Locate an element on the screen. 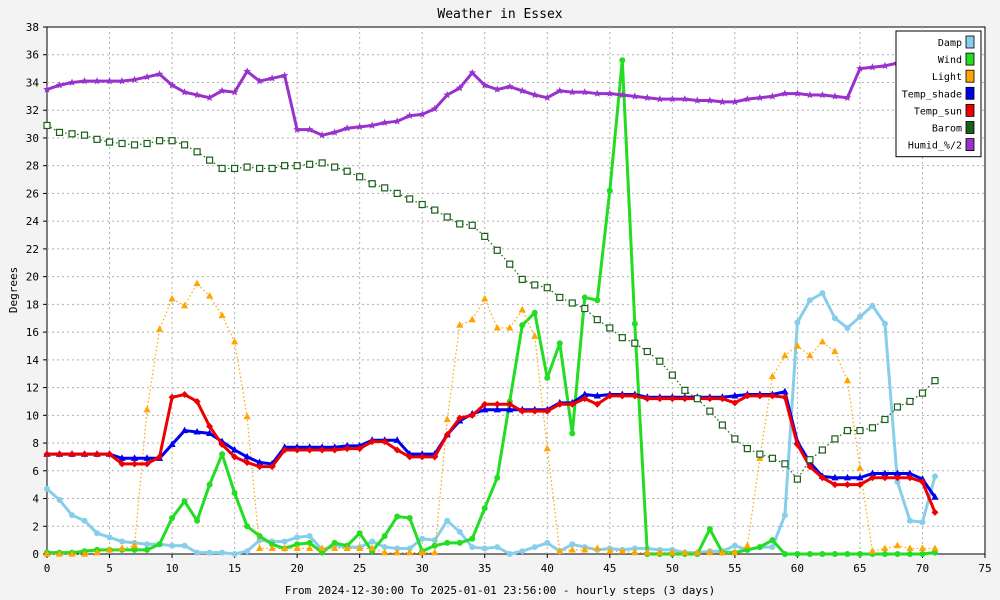  y-tick-label: 22 is located at coordinates (32, 249).